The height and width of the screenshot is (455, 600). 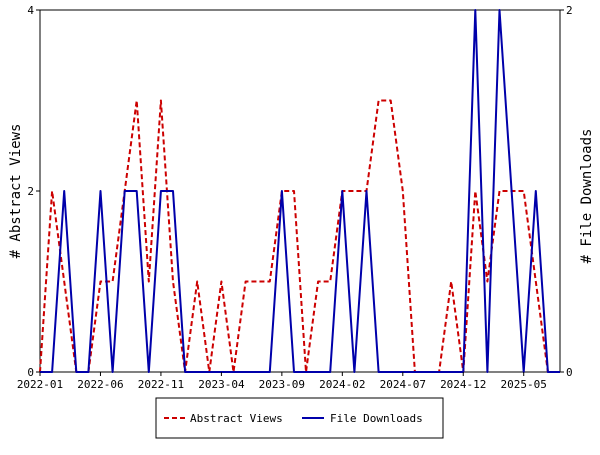 What do you see at coordinates (40, 384) in the screenshot?
I see `x-tick-label: 2022-01` at bounding box center [40, 384].